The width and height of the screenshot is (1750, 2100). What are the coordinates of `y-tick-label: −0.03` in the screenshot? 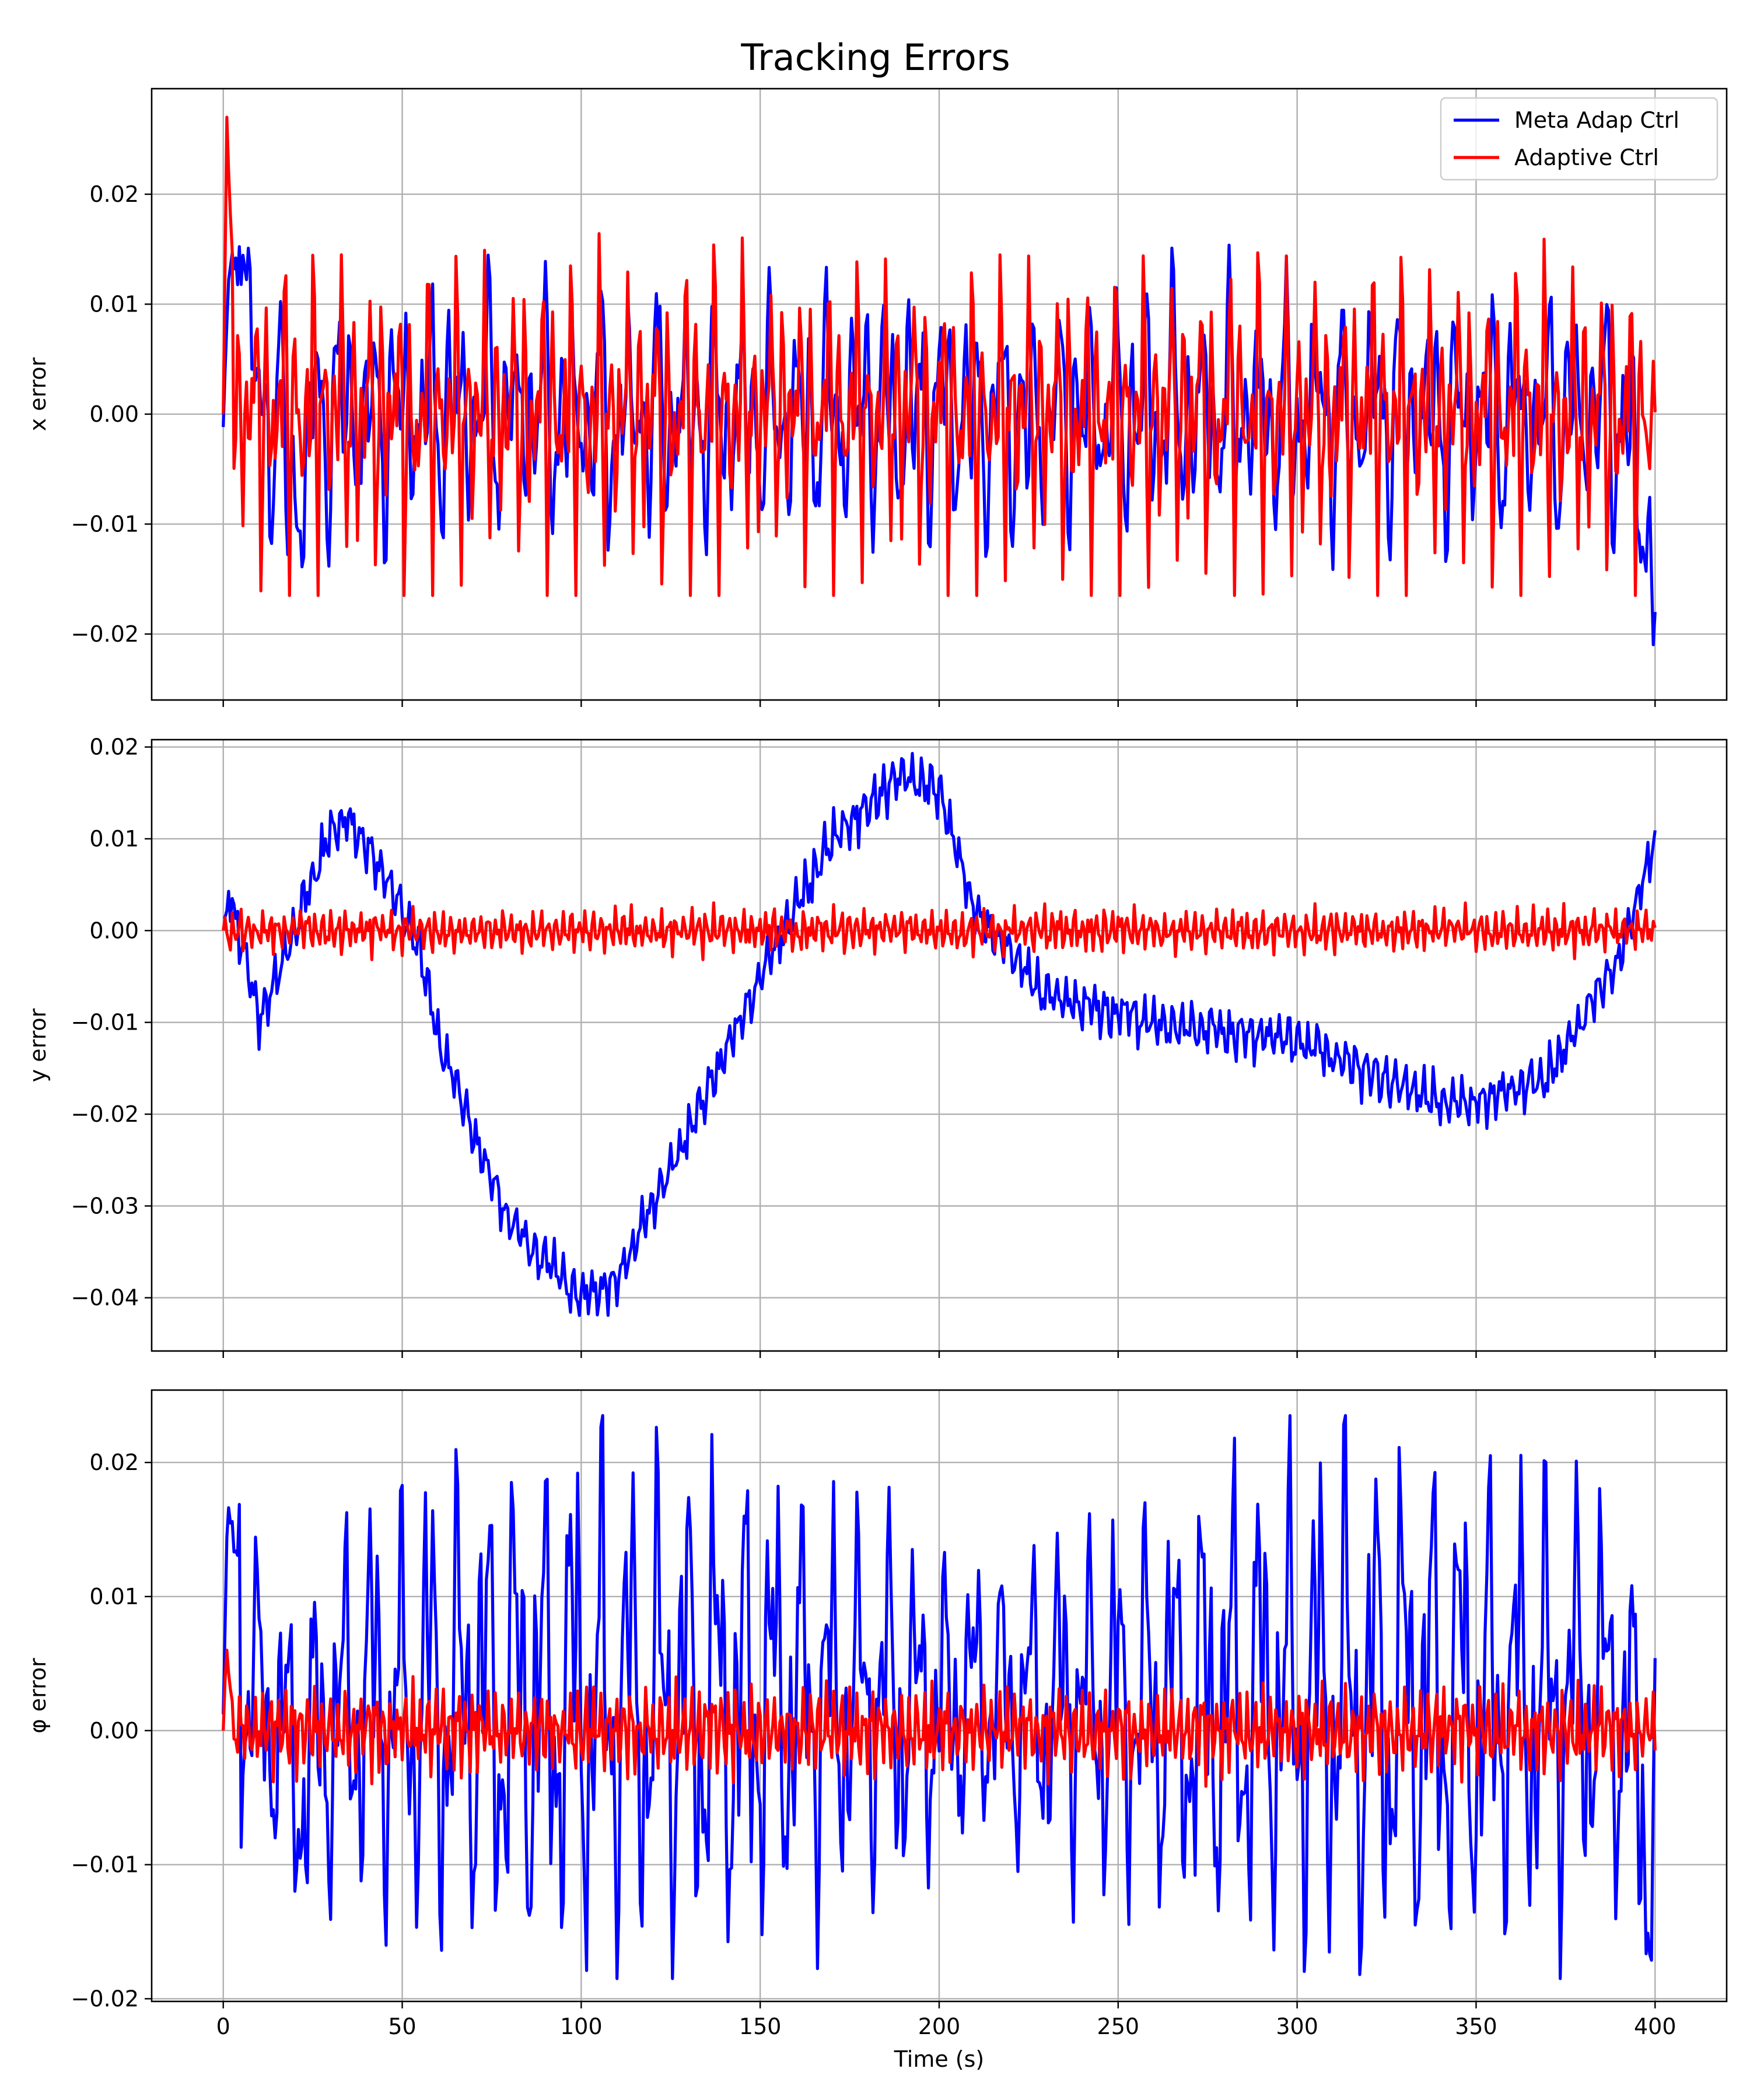 It's located at (105, 1206).